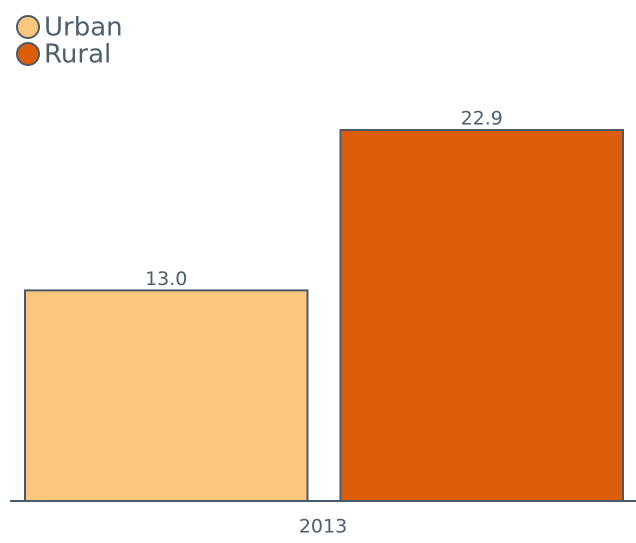 This screenshot has height=543, width=636. I want to click on x-tick-label: 2013, so click(323, 527).